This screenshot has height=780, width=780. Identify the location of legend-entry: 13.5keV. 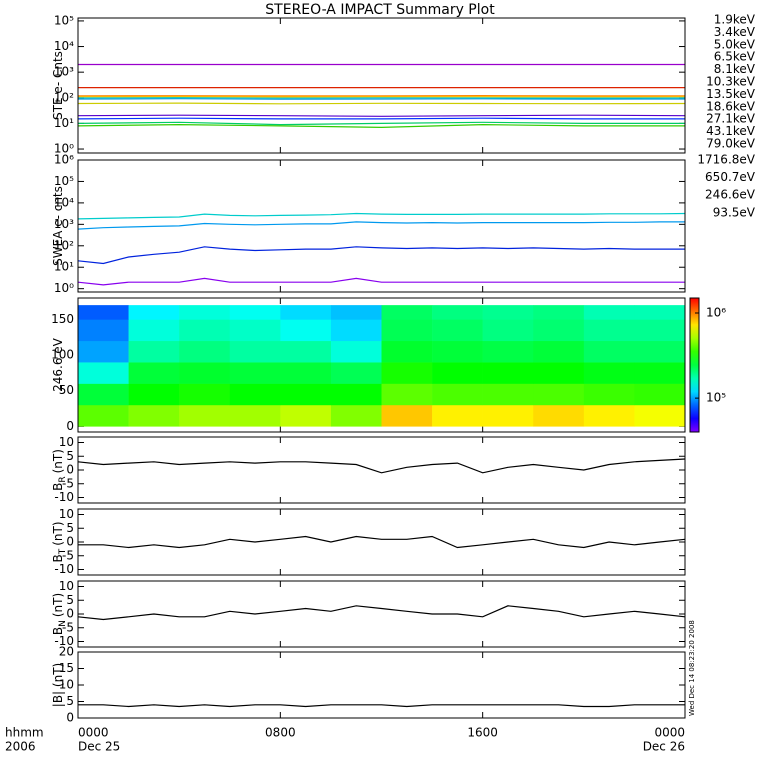
(731, 94).